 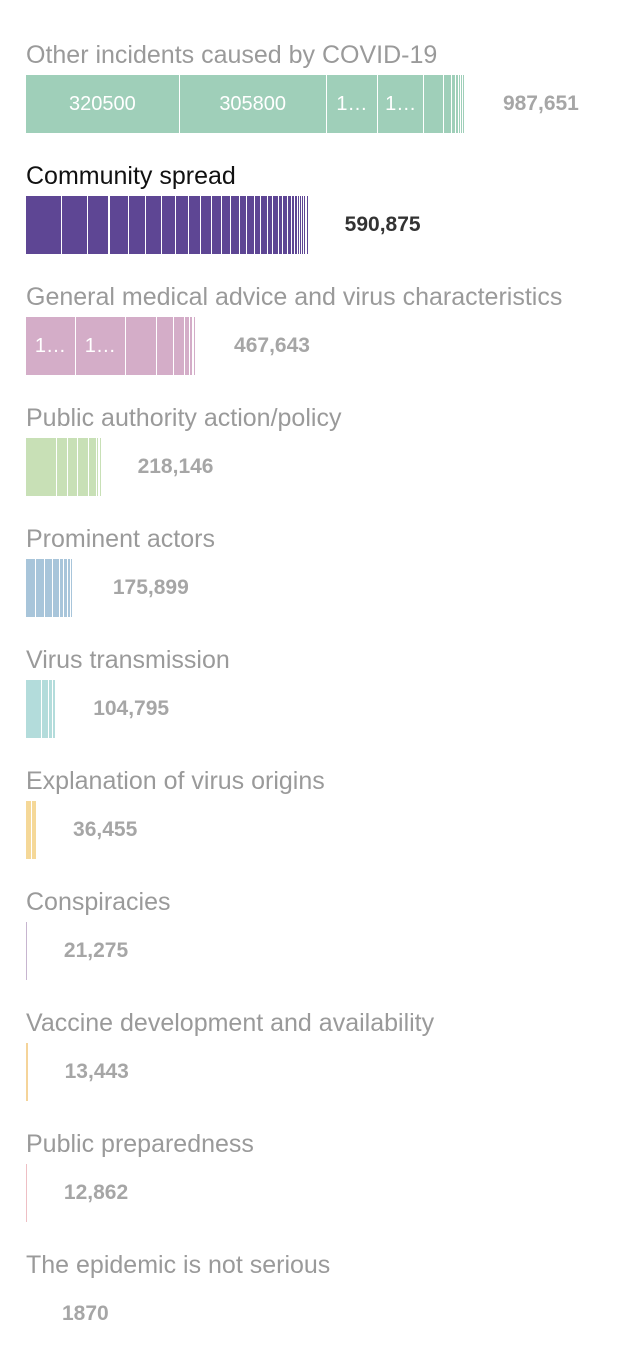 What do you see at coordinates (253, 104) in the screenshot?
I see `bar-segment: 305800` at bounding box center [253, 104].